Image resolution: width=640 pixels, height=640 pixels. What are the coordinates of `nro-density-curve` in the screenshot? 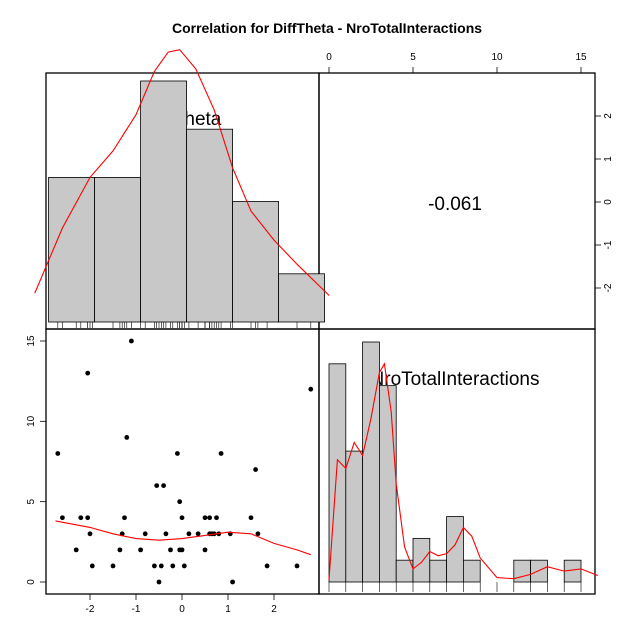 It's located at (463, 471).